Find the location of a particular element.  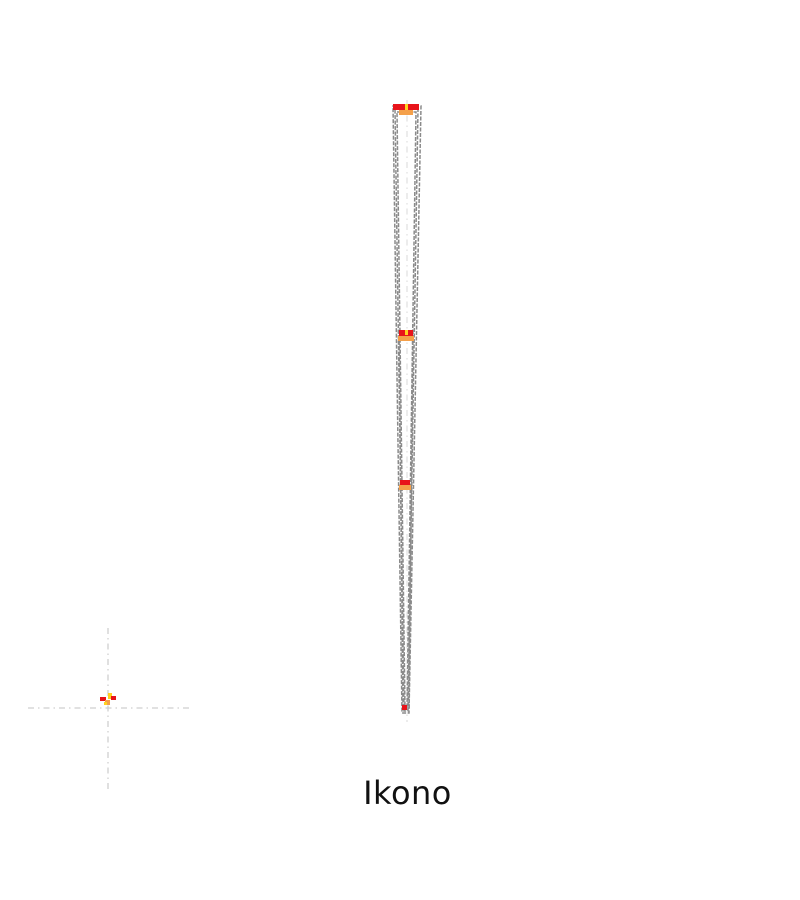

marker-top-base is located at coordinates (406, 112).